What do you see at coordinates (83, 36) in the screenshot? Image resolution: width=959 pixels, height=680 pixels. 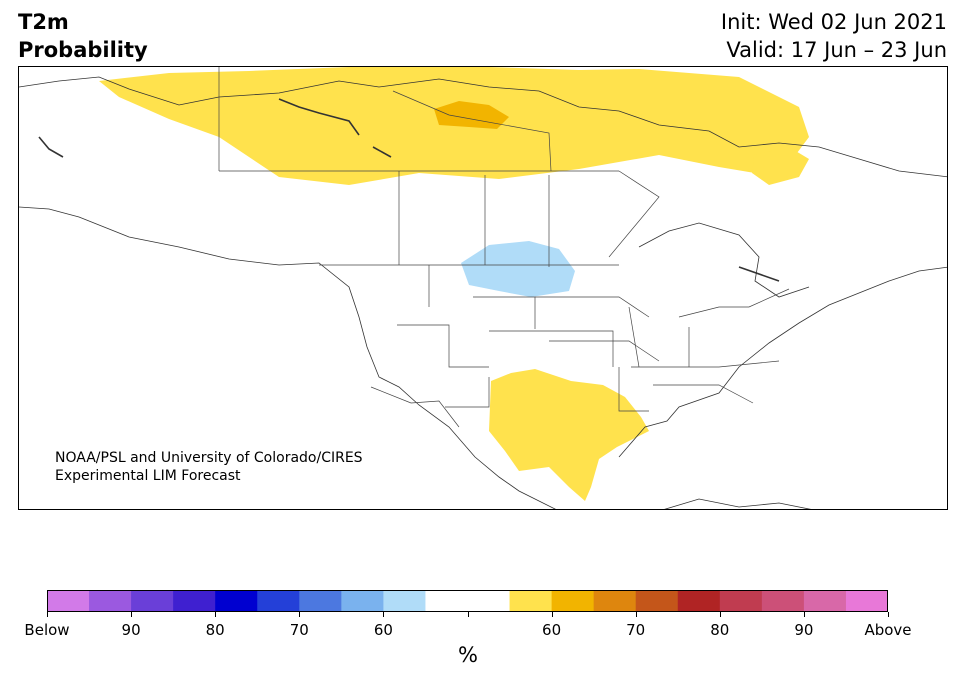 I see `title-block: T2m Probability` at bounding box center [83, 36].